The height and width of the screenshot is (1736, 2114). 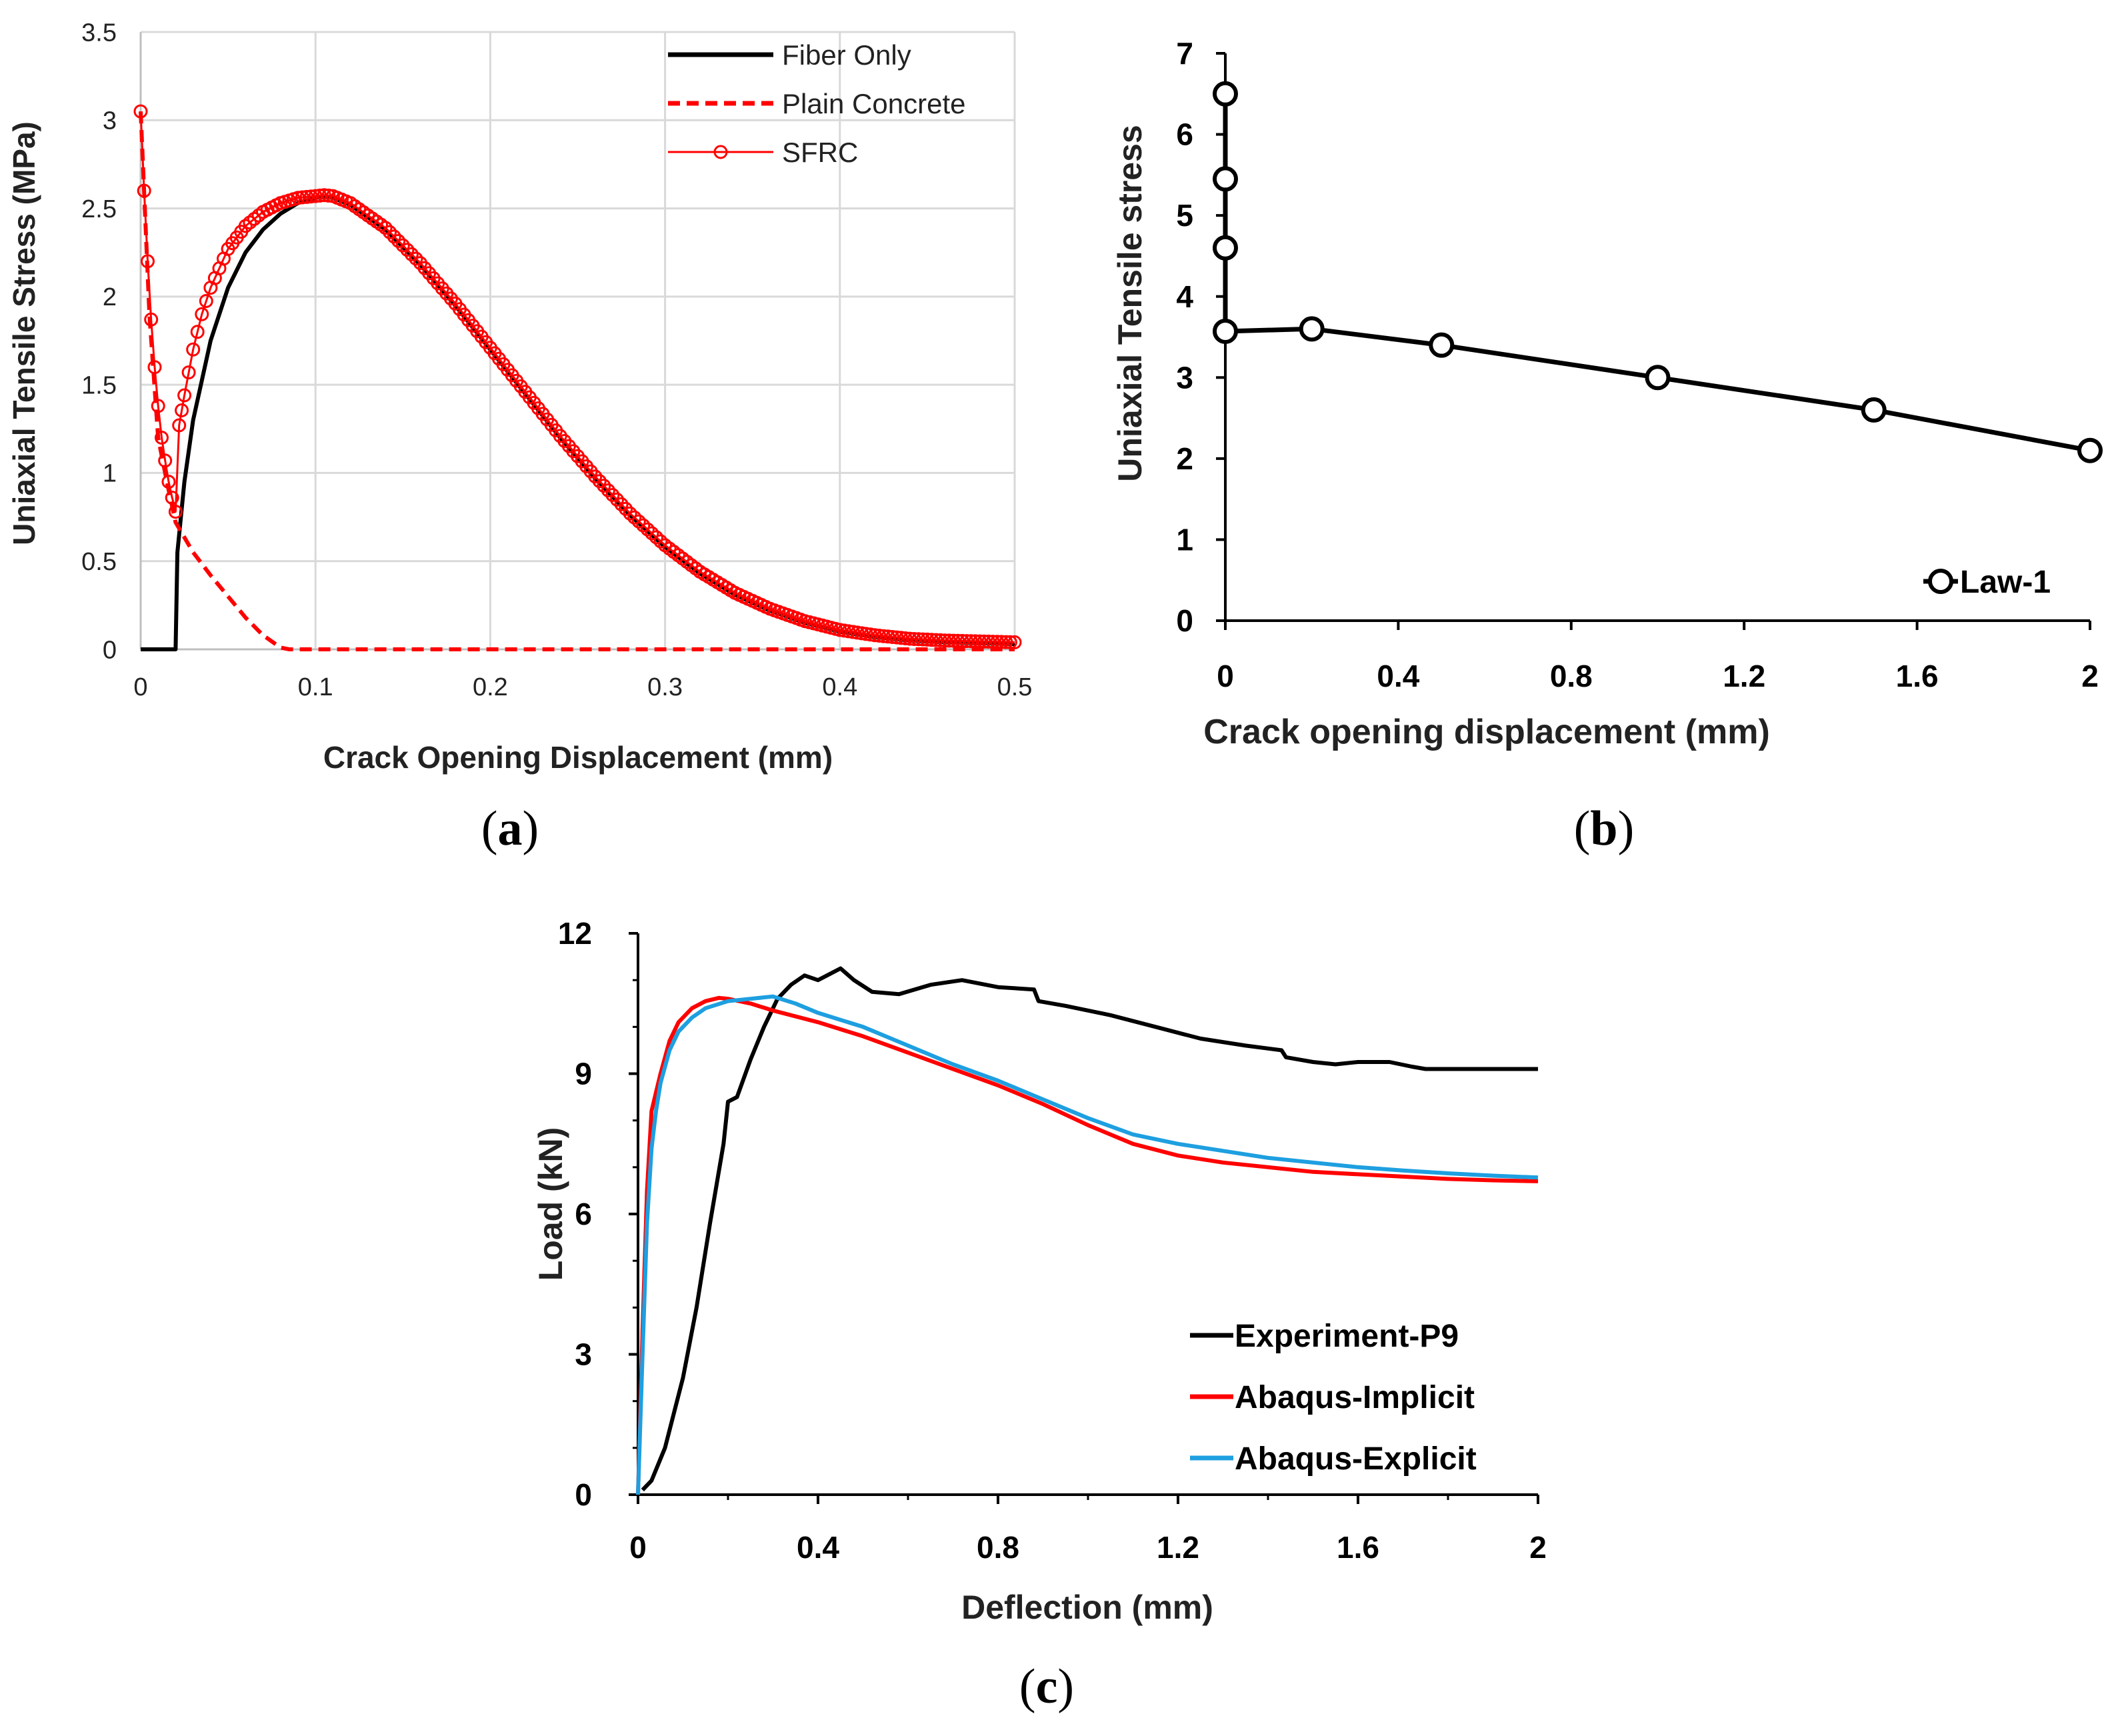 What do you see at coordinates (1184, 215) in the screenshot?
I see `y-tick-label: 5` at bounding box center [1184, 215].